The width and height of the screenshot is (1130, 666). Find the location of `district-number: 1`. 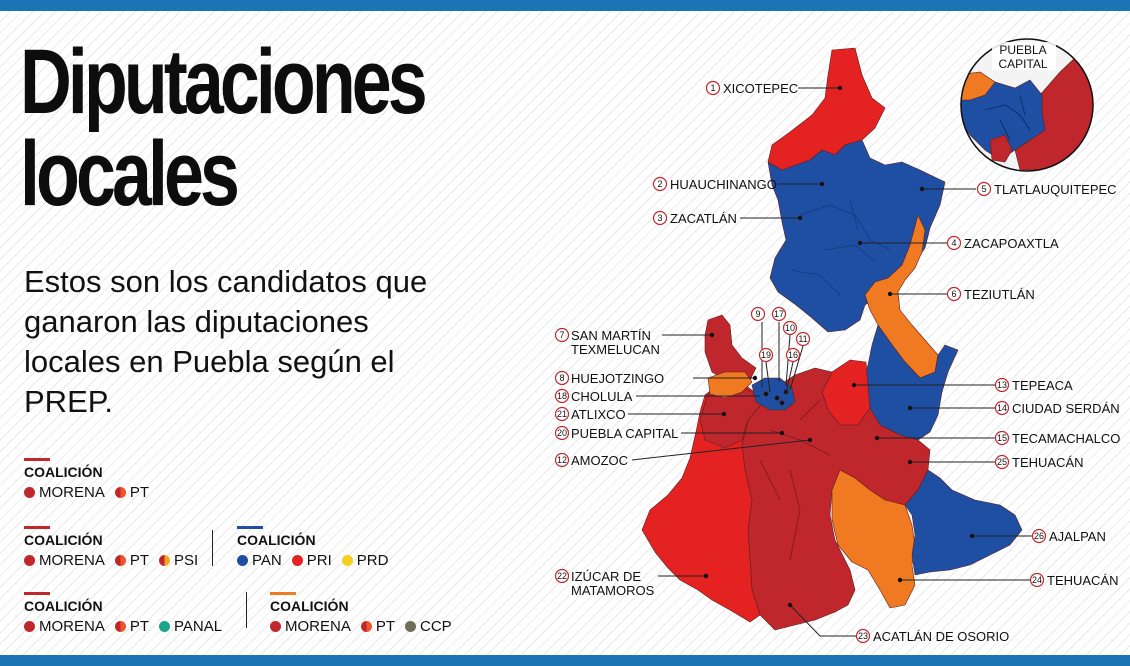

district-number: 1 is located at coordinates (712, 88).